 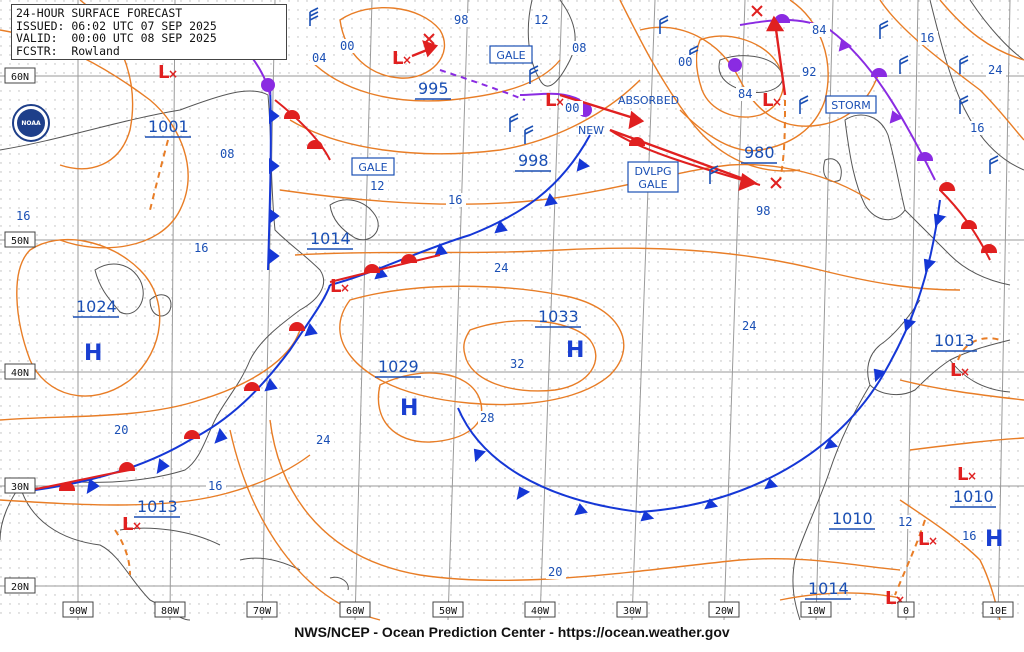 What do you see at coordinates (976, 85) in the screenshot?
I see `coast-scandinavia` at bounding box center [976, 85].